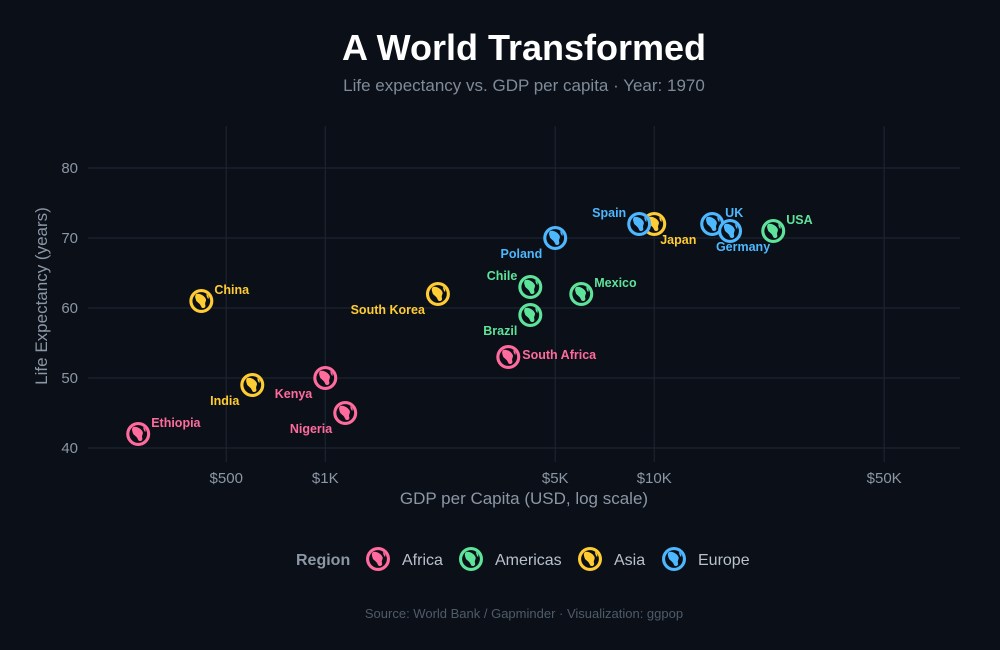  I want to click on x-axis-ticks: $500 $1K $5K $10K $50K, so click(556, 478).